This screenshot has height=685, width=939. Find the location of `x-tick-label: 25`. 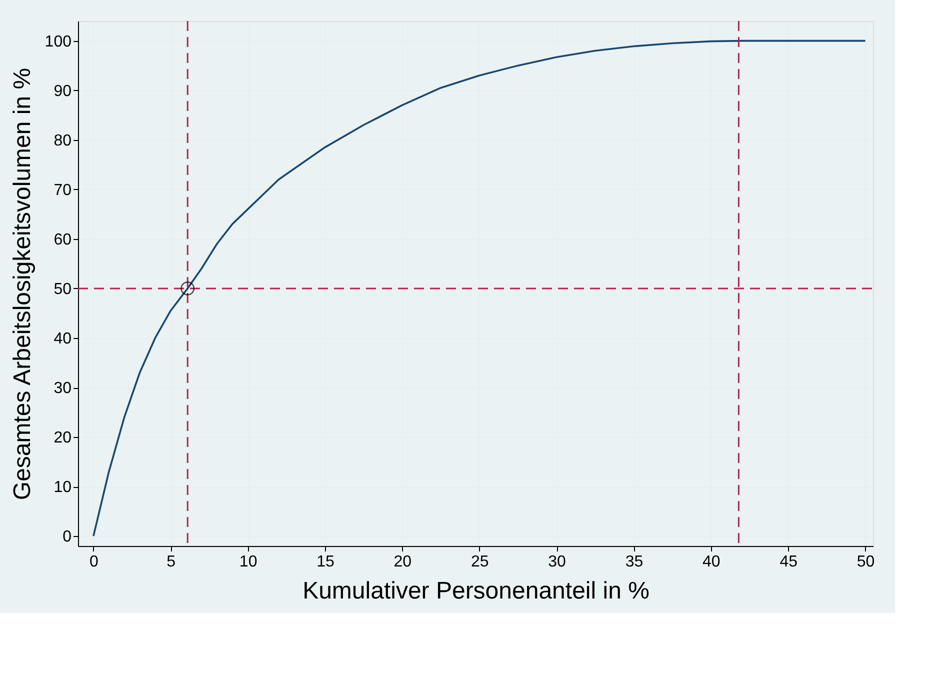

x-tick-label: 25 is located at coordinates (479, 562).